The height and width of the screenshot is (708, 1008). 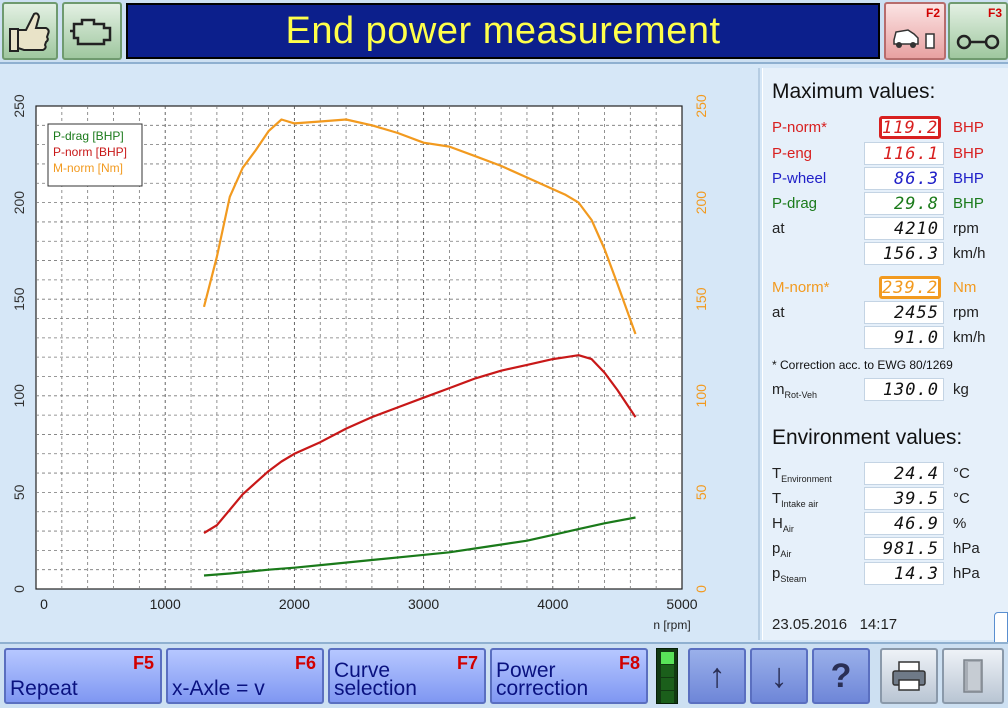 I want to click on x-tick-label: 5000, so click(x=681, y=604).